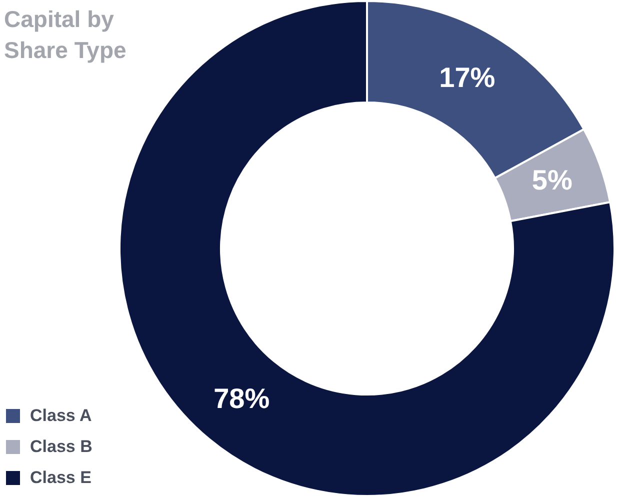  What do you see at coordinates (61, 416) in the screenshot?
I see `legend-label: Class A` at bounding box center [61, 416].